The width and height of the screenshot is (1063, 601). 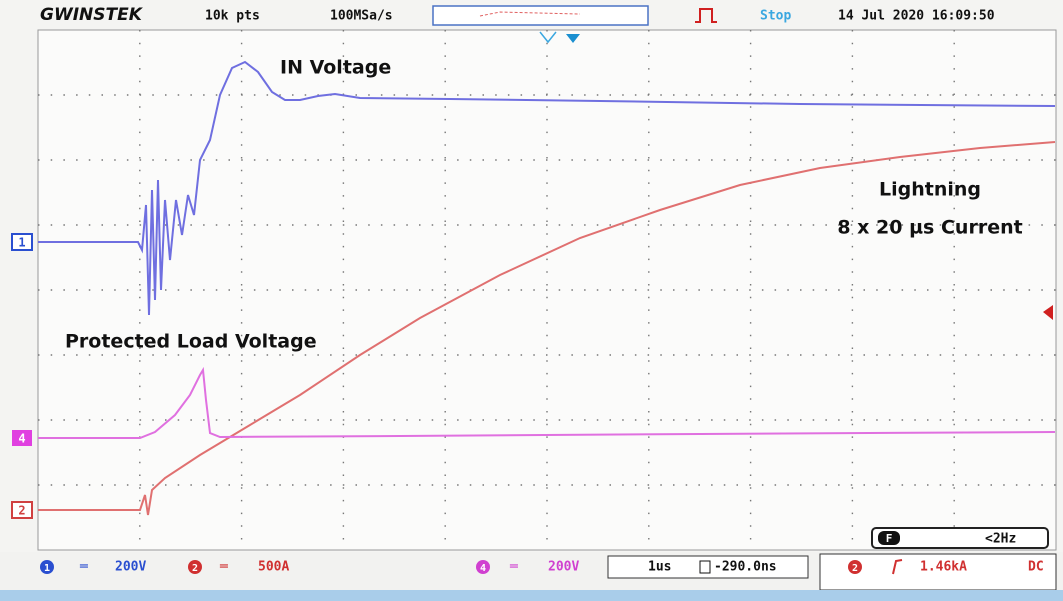 I want to click on timebase: 1us, so click(x=659, y=567).